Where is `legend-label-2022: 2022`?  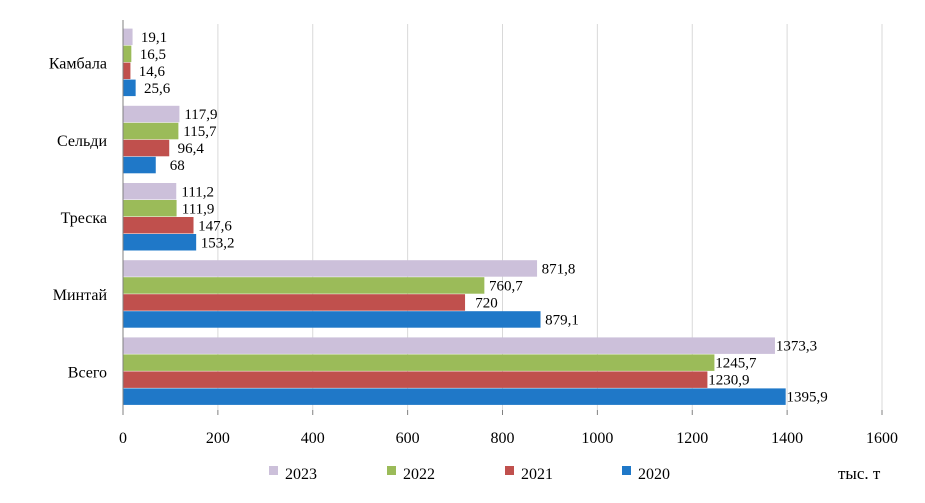 legend-label-2022: 2022 is located at coordinates (419, 474).